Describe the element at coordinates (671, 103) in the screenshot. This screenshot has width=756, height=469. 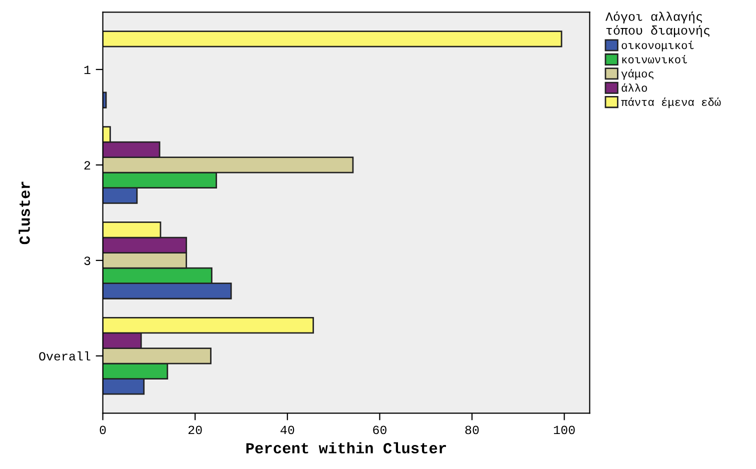
I see `legend-label: πάντα έμενα εδώ` at that location.